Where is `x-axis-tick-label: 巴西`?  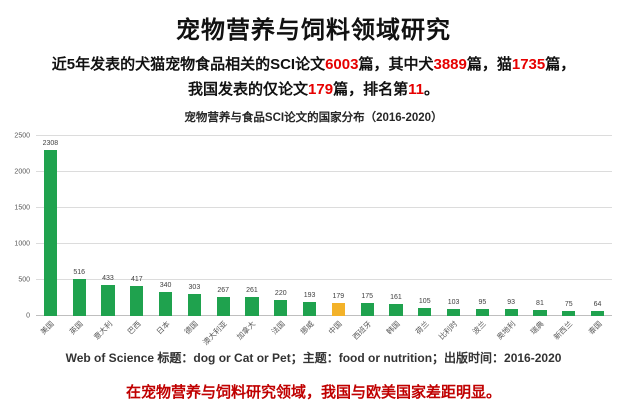
x-axis-tick-label: 巴西 is located at coordinates (134, 328).